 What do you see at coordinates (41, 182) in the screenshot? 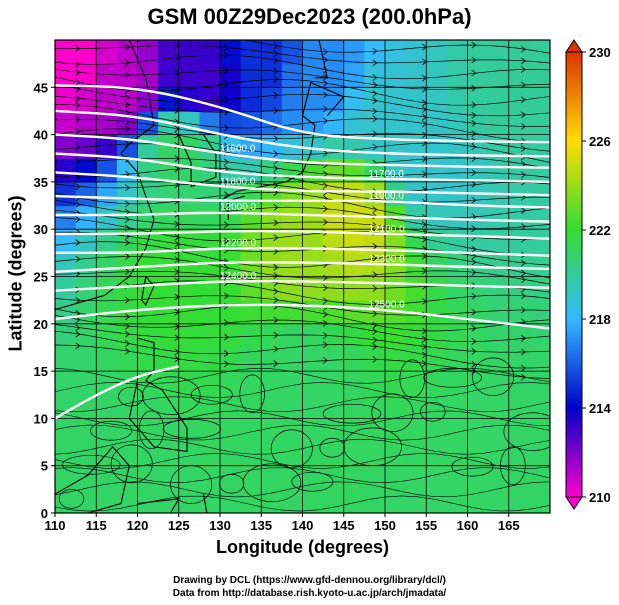
I see `y-tick-label: 35` at bounding box center [41, 182].